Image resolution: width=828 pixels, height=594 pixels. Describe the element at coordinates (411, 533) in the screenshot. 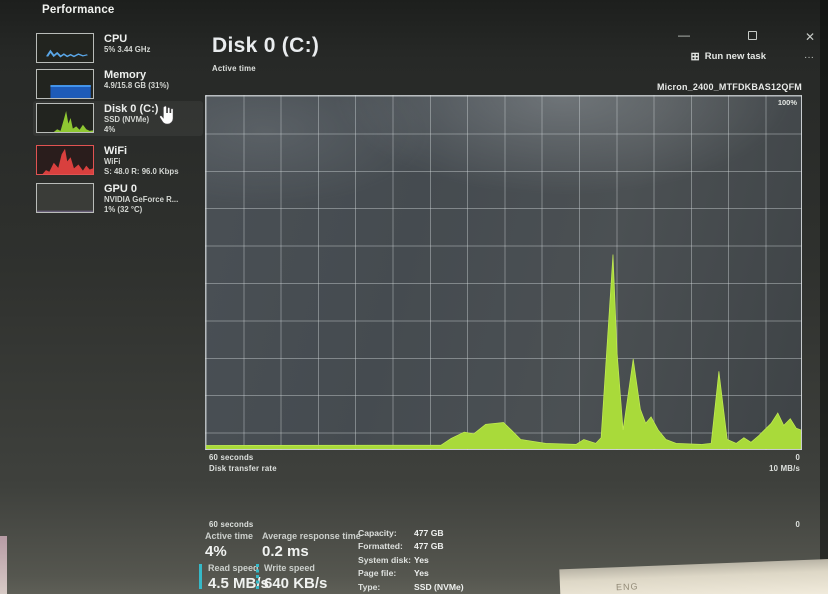

I see `detail-row: Capacity: 477 GB` at that location.